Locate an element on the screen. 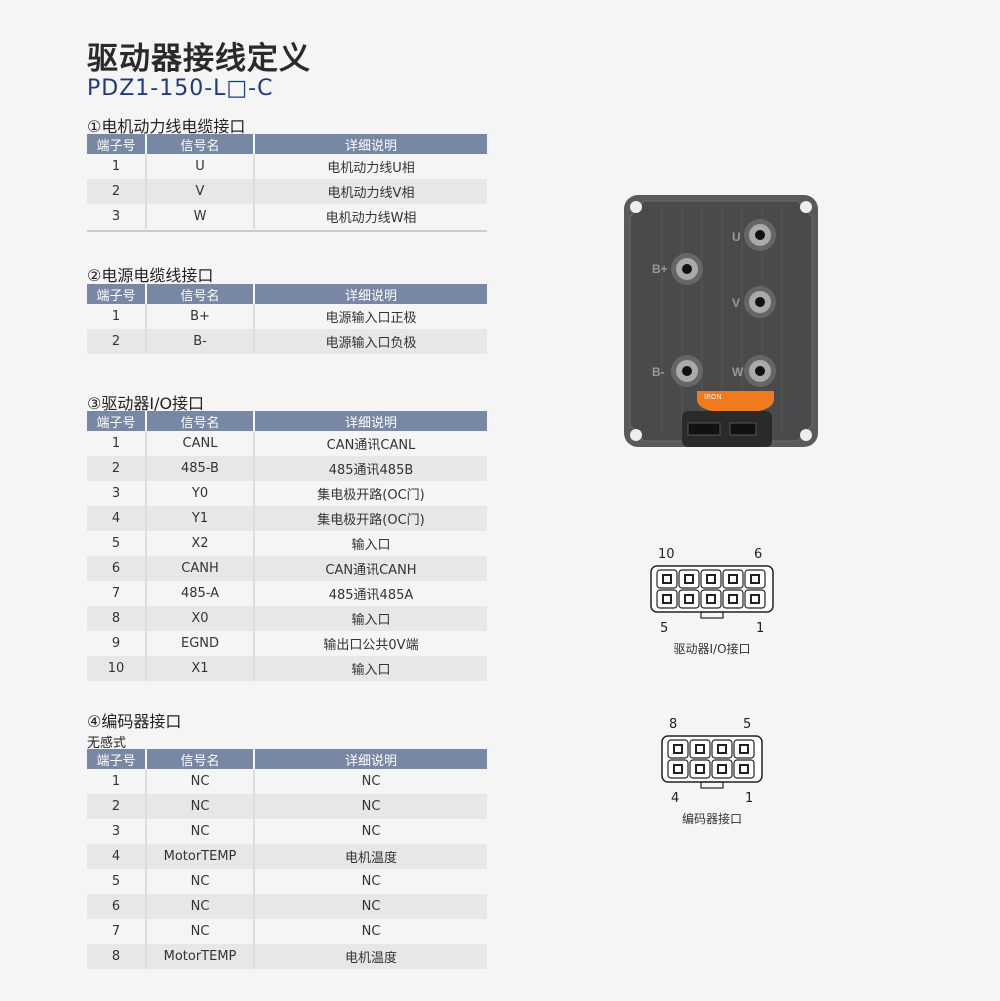 This screenshot has height=1001, width=1000. table-cell: 8 is located at coordinates (117, 618).